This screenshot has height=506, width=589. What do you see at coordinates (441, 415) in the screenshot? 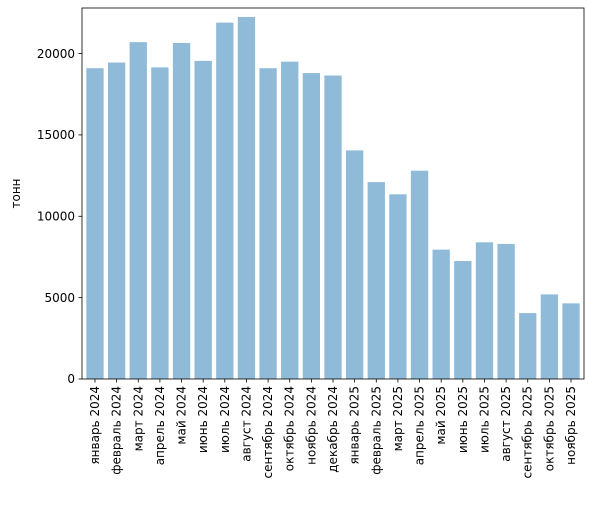
I see `x-tick-label: май 2025` at bounding box center [441, 415].